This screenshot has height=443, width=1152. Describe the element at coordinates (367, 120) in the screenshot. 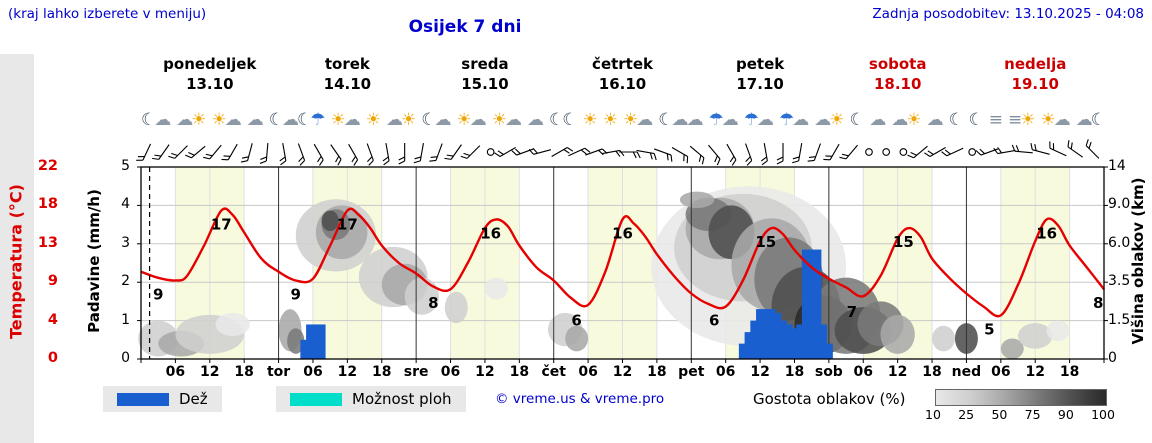

I see `day-icons-torek: ☾☂ ☀☁ ☀ ☁☀ ☾` at that location.